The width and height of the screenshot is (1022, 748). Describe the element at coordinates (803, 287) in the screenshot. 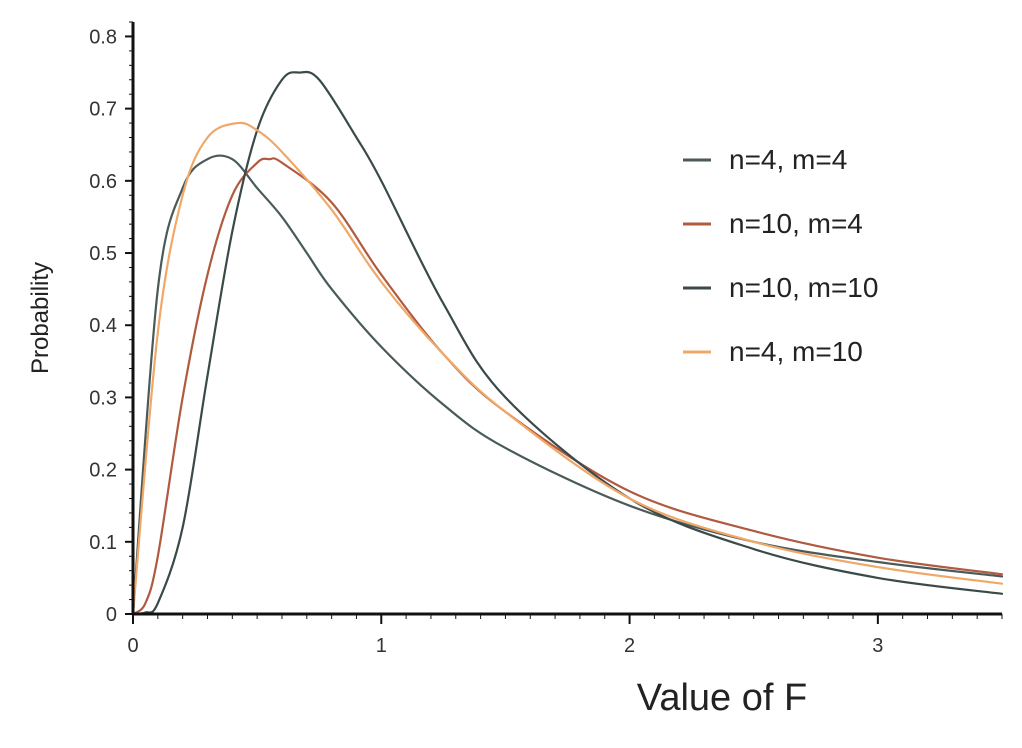

I see `legend-label: n=10, m=10` at that location.